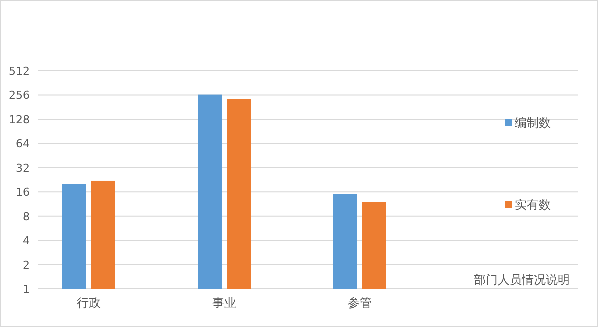  What do you see at coordinates (23, 193) in the screenshot?
I see `y-tick-label: 16` at bounding box center [23, 193].